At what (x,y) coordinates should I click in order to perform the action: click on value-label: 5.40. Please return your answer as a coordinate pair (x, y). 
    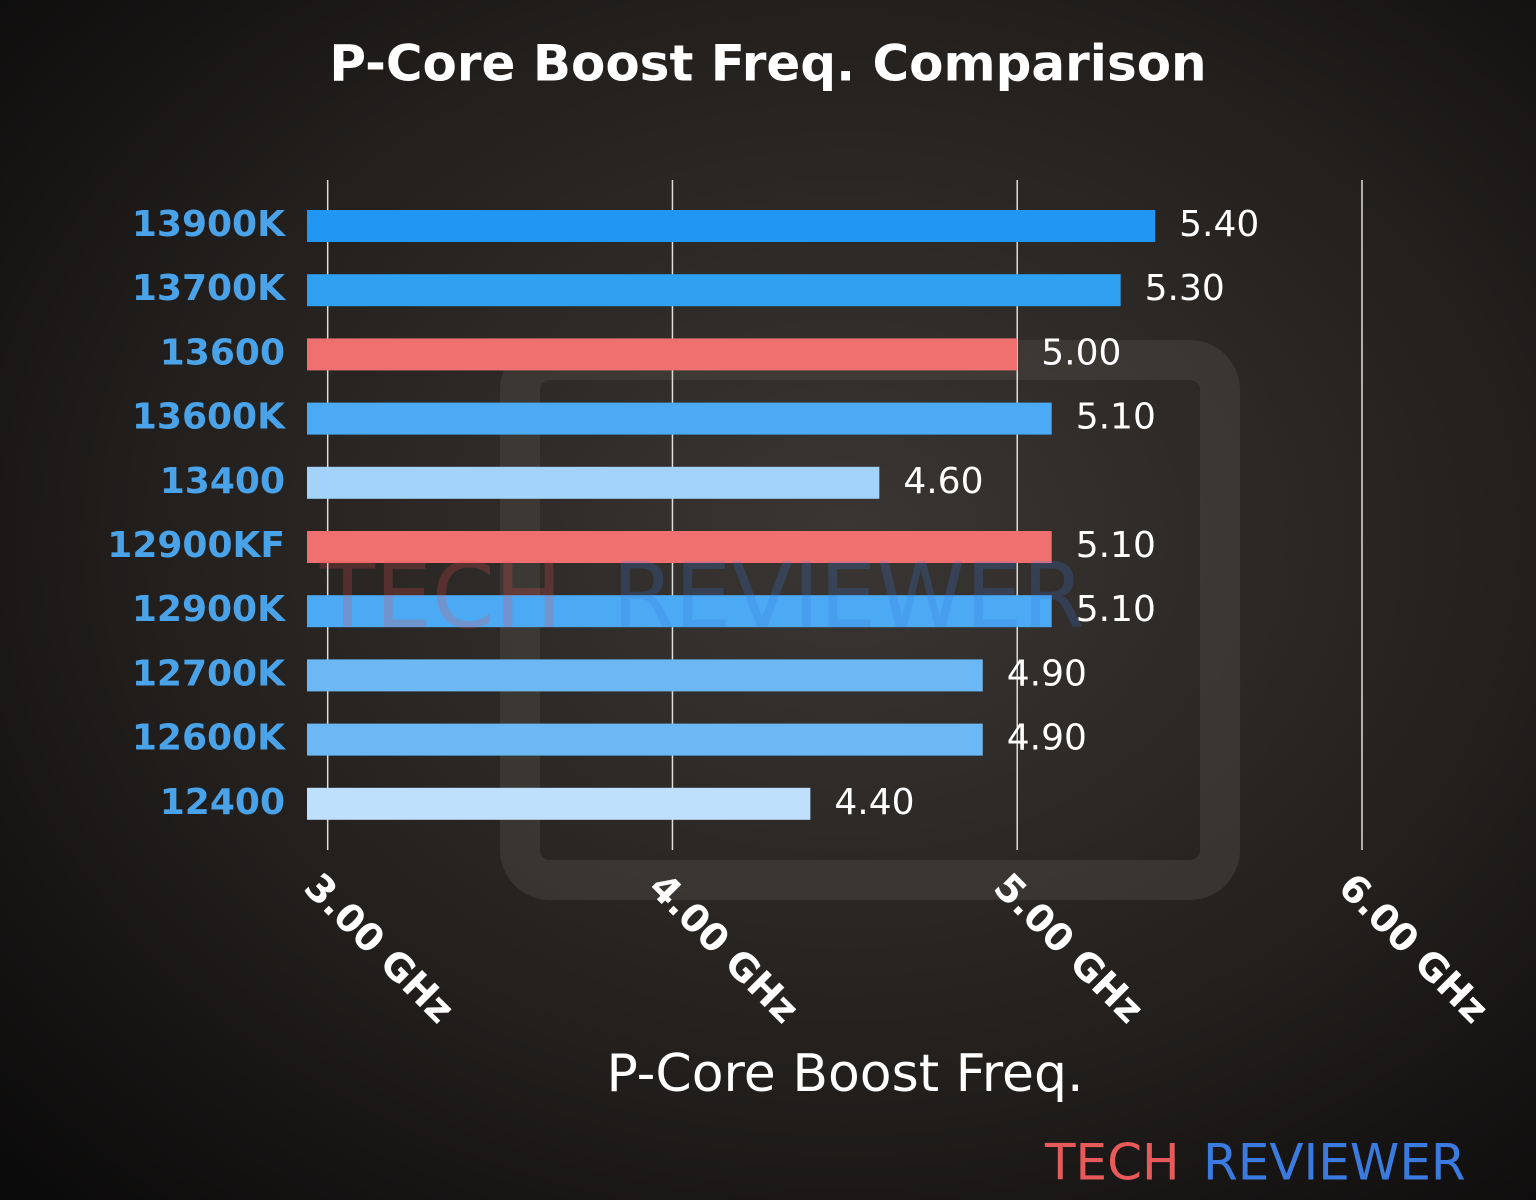
    Looking at the image, I should click on (1219, 224).